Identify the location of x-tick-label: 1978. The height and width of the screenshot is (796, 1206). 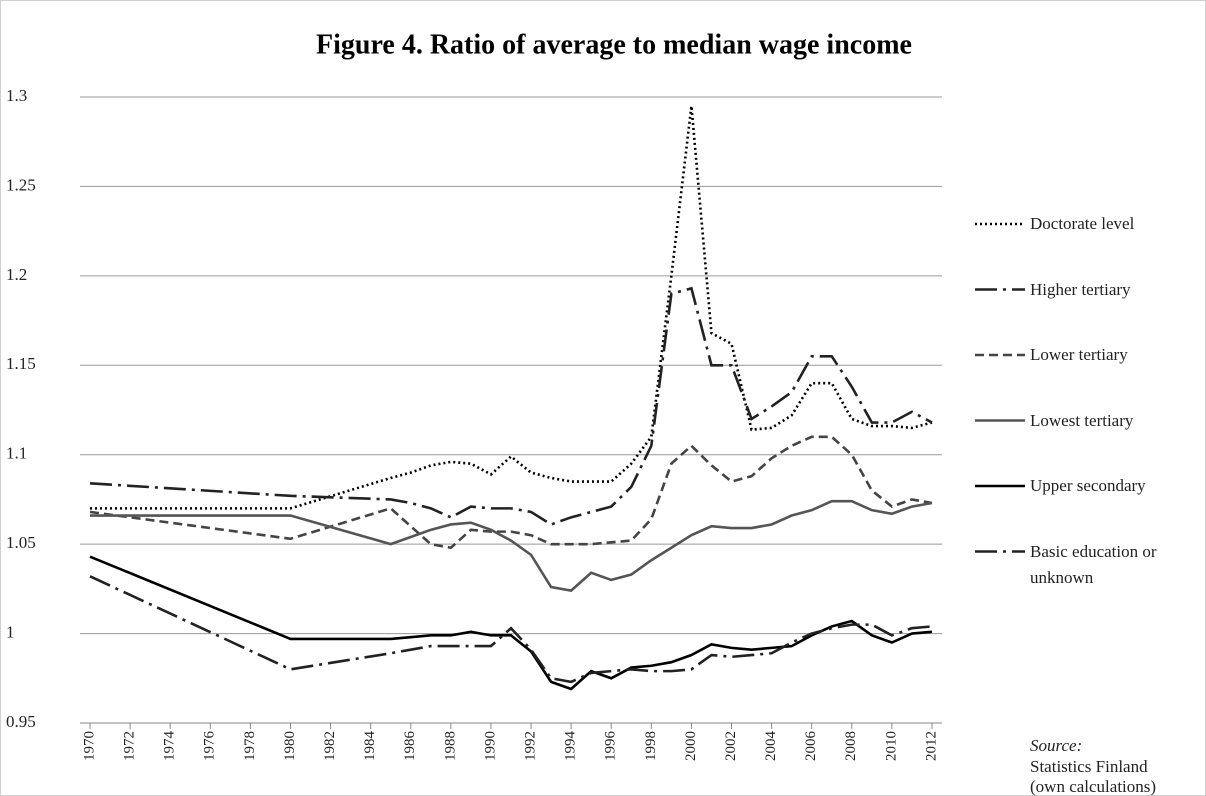
(250, 746).